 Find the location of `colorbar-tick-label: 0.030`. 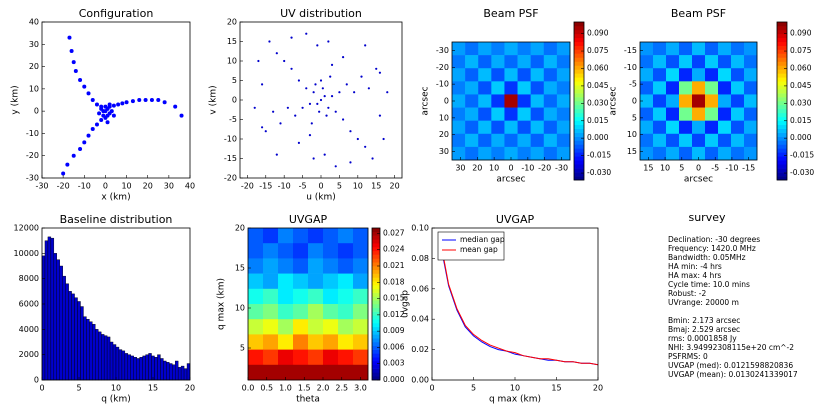

colorbar-tick-label: 0.030 is located at coordinates (598, 102).